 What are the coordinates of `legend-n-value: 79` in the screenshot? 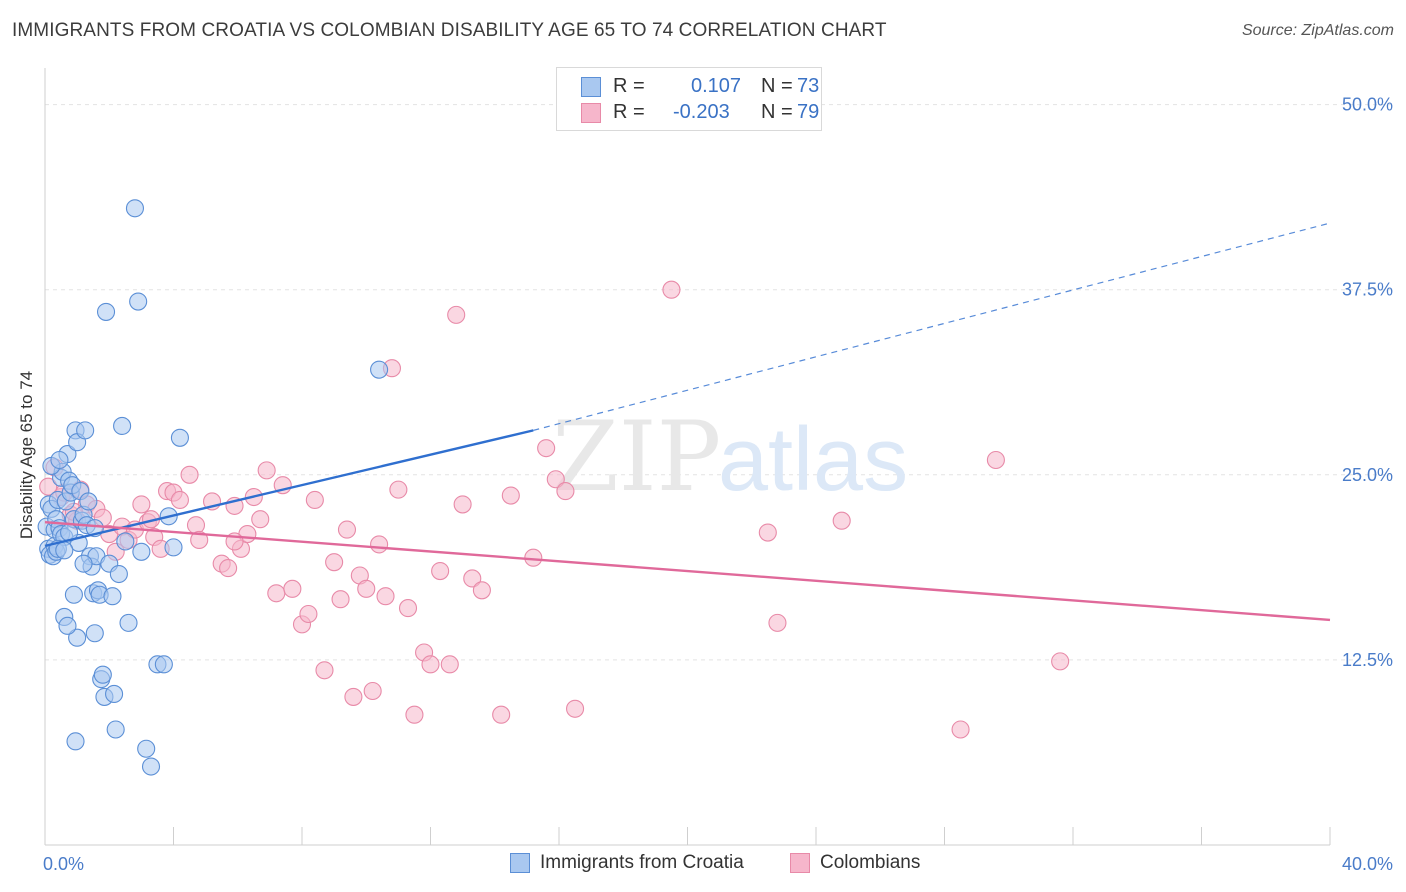 It's located at (808, 112).